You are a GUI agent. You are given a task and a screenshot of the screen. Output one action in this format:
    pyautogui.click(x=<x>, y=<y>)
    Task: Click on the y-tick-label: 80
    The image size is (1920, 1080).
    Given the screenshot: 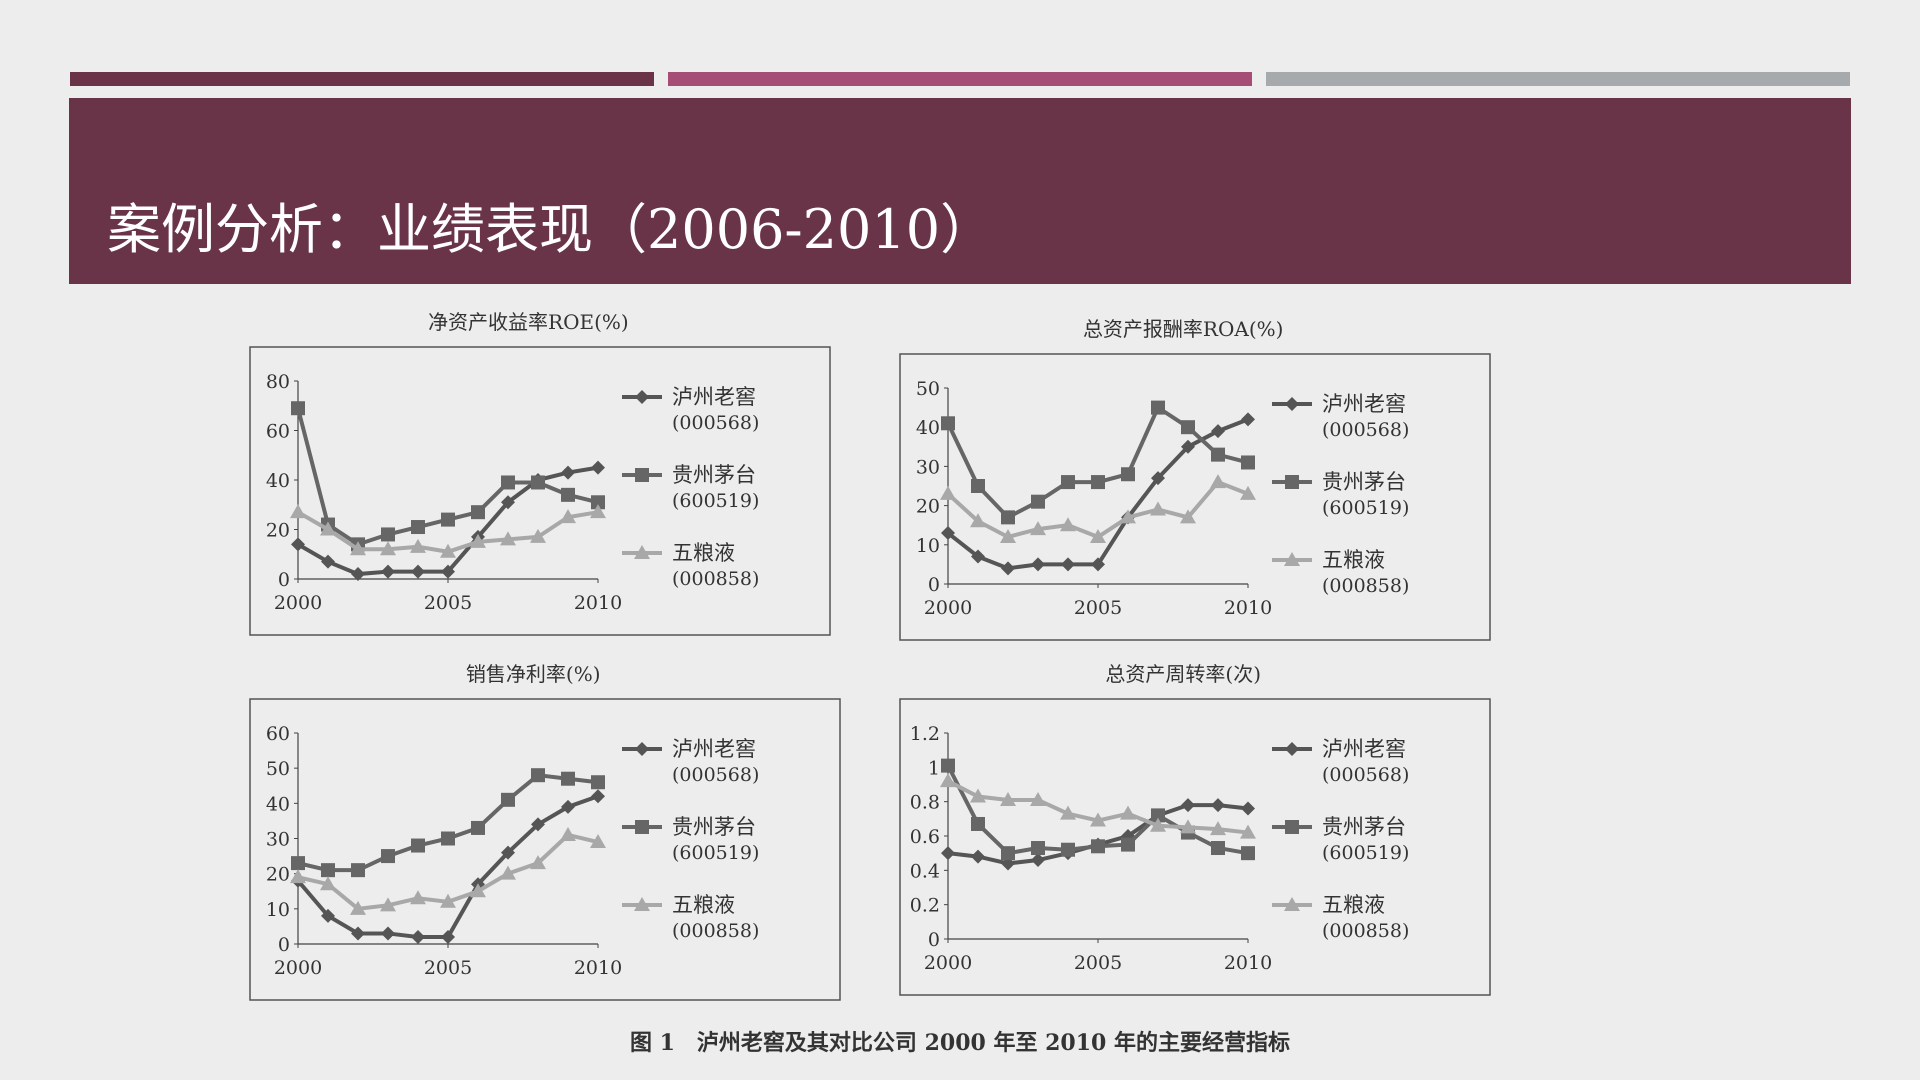 What is the action you would take?
    pyautogui.click(x=278, y=382)
    